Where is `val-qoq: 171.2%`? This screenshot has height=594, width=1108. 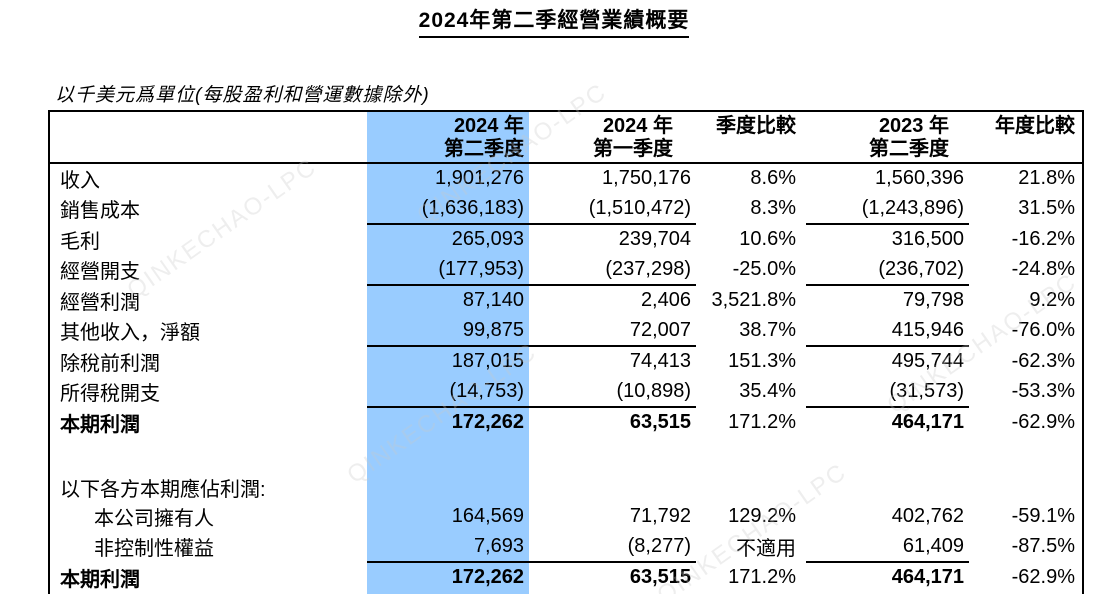 val-qoq: 171.2% is located at coordinates (762, 576).